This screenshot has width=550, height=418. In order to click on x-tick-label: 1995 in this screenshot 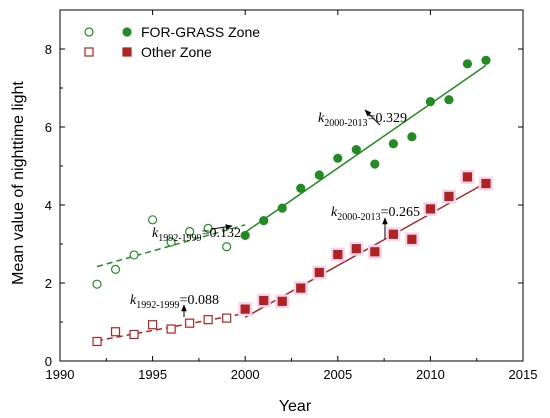, I will do `click(152, 374)`.